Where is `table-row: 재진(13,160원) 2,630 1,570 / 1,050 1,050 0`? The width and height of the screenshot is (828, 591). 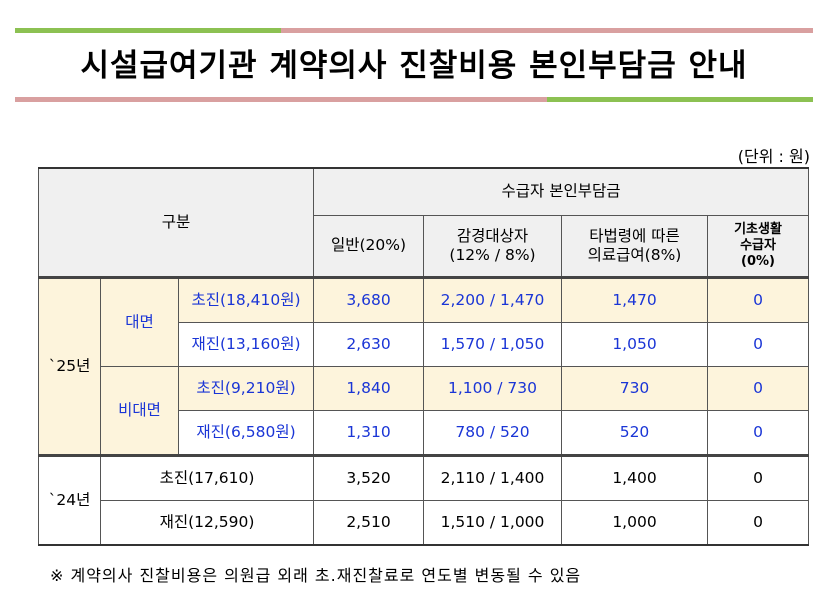
table-row: 재진(13,160원) 2,630 1,570 / 1,050 1,050 0 is located at coordinates (424, 344).